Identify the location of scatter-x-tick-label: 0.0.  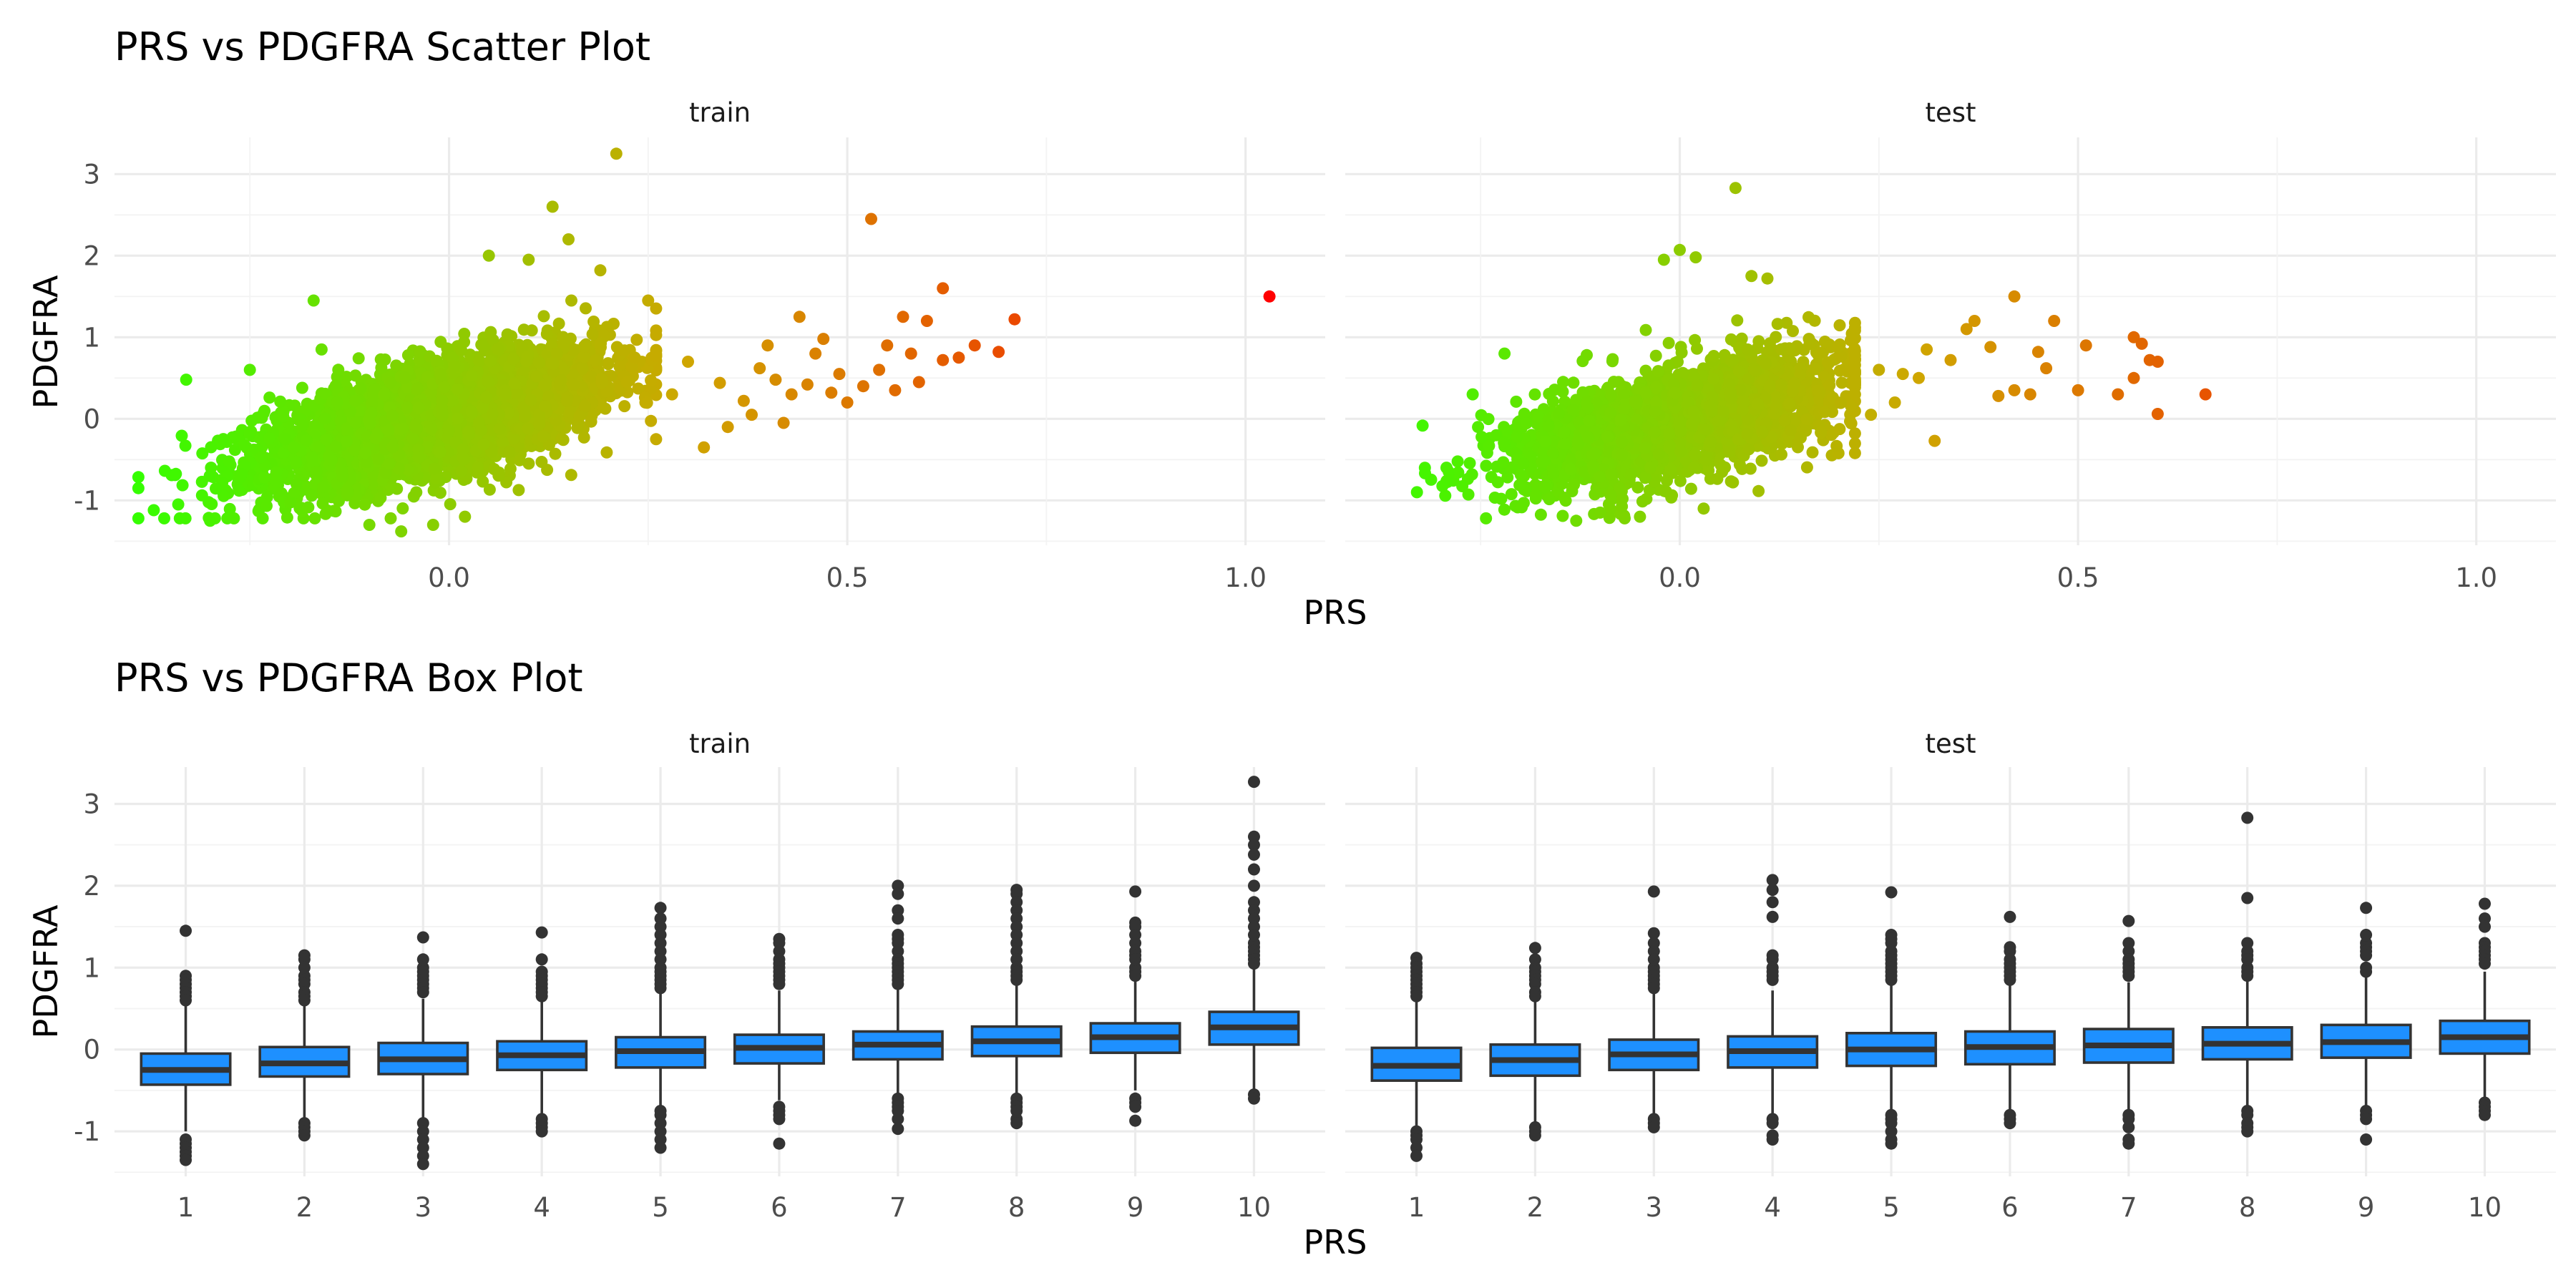
(1680, 577).